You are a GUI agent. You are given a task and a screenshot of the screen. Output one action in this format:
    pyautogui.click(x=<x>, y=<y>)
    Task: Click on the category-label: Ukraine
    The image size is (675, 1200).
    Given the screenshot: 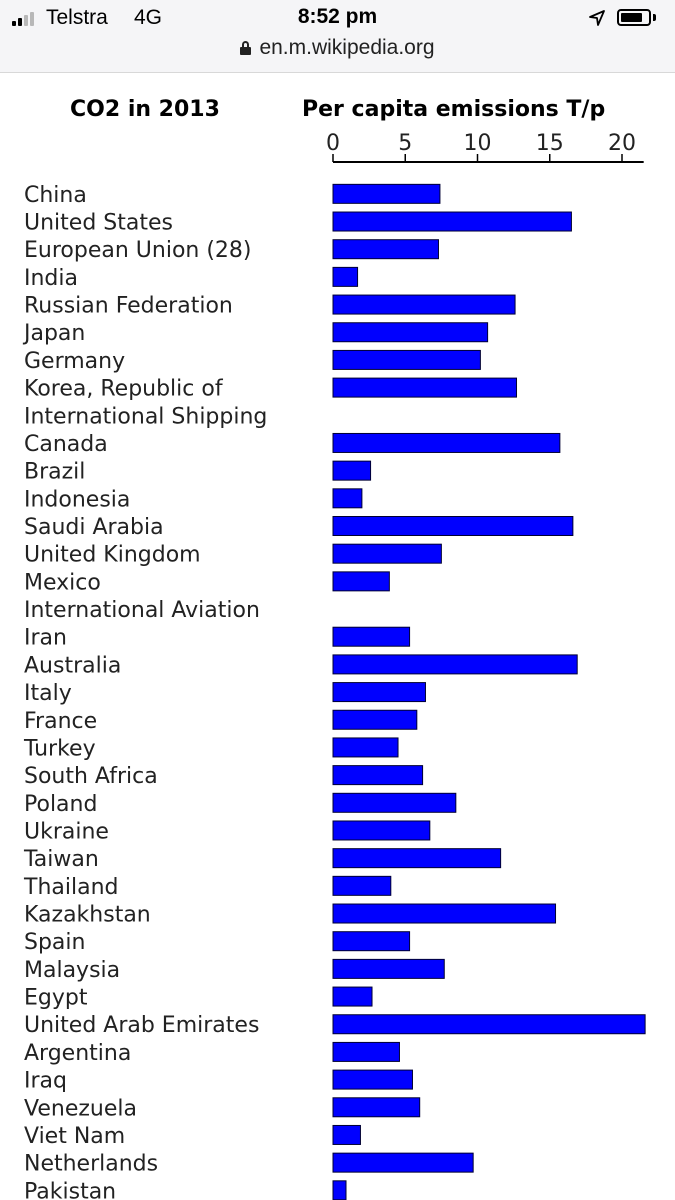 What is the action you would take?
    pyautogui.click(x=66, y=831)
    